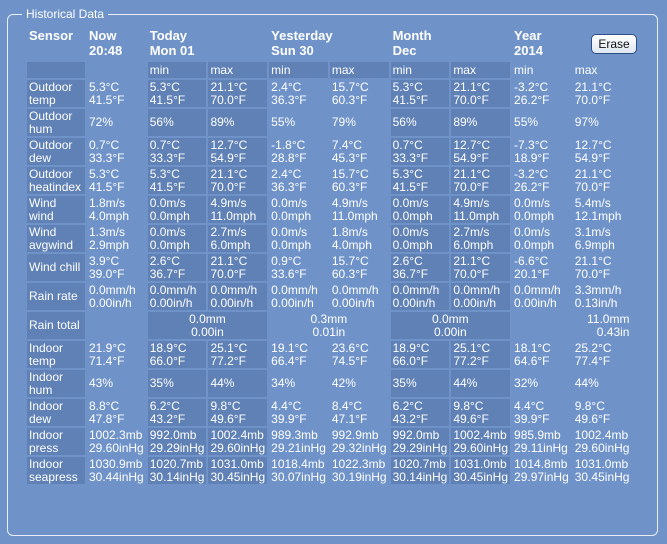 The width and height of the screenshot is (667, 544). Describe the element at coordinates (528, 43) in the screenshot. I see `header-year: Year 2014` at that location.